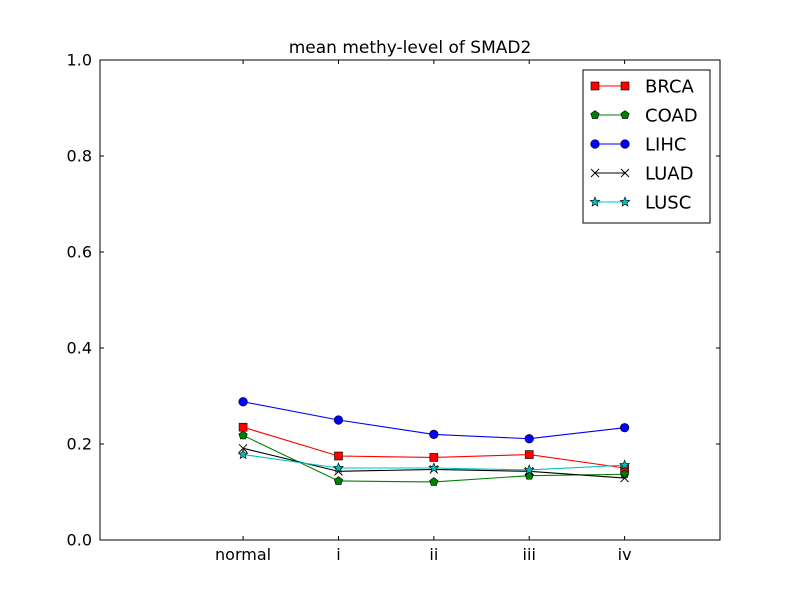 The height and width of the screenshot is (600, 800). Describe the element at coordinates (671, 116) in the screenshot. I see `legend-label: COAD` at that location.